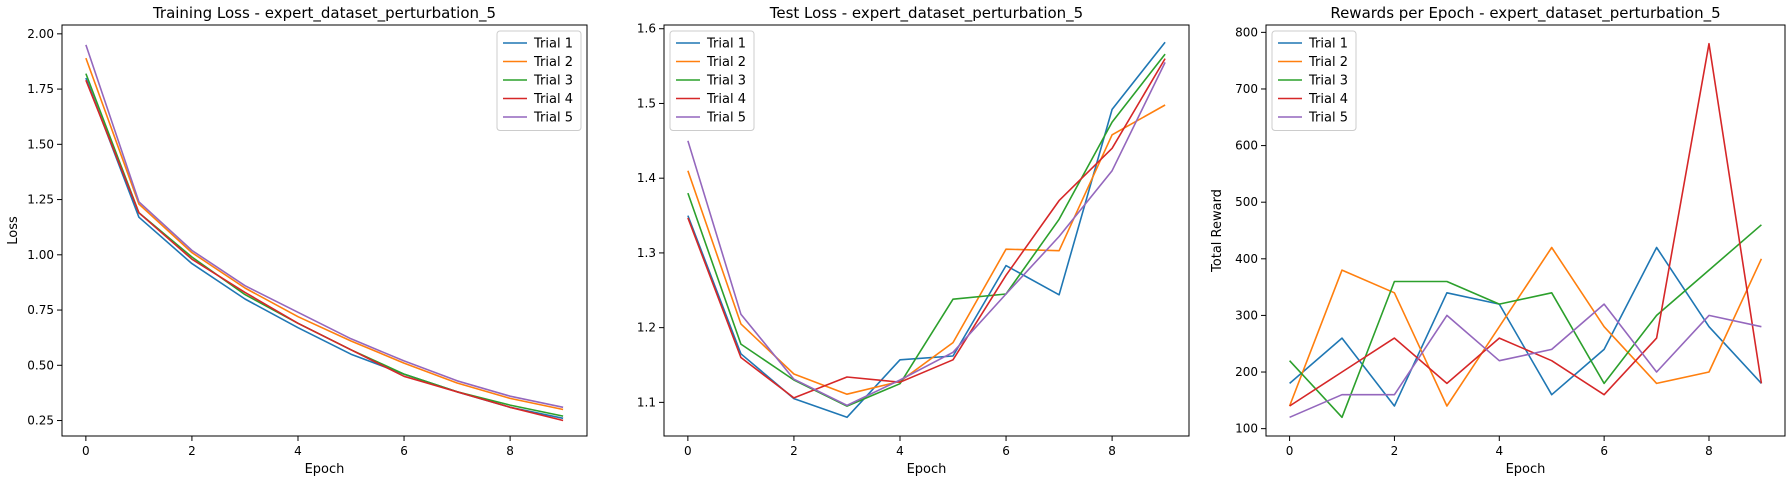 This screenshot has height=490, width=1790. What do you see at coordinates (1217, 231) in the screenshot?
I see `y-axis-label: Total Reward` at bounding box center [1217, 231].